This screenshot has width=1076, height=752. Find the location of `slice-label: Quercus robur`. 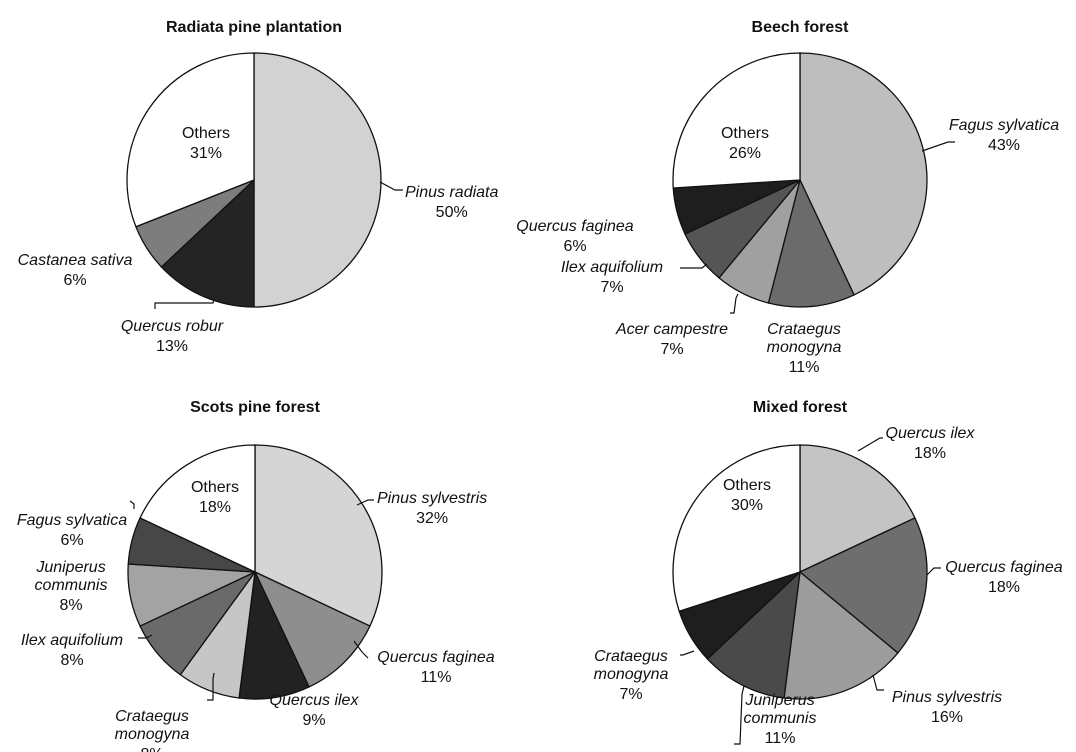

slice-label: Quercus robur is located at coordinates (172, 326).